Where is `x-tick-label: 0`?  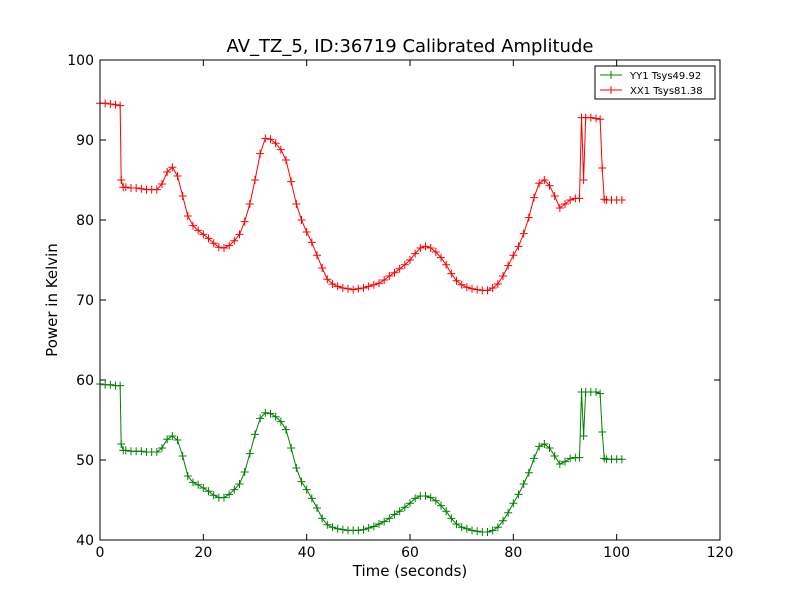 x-tick-label: 0 is located at coordinates (100, 553).